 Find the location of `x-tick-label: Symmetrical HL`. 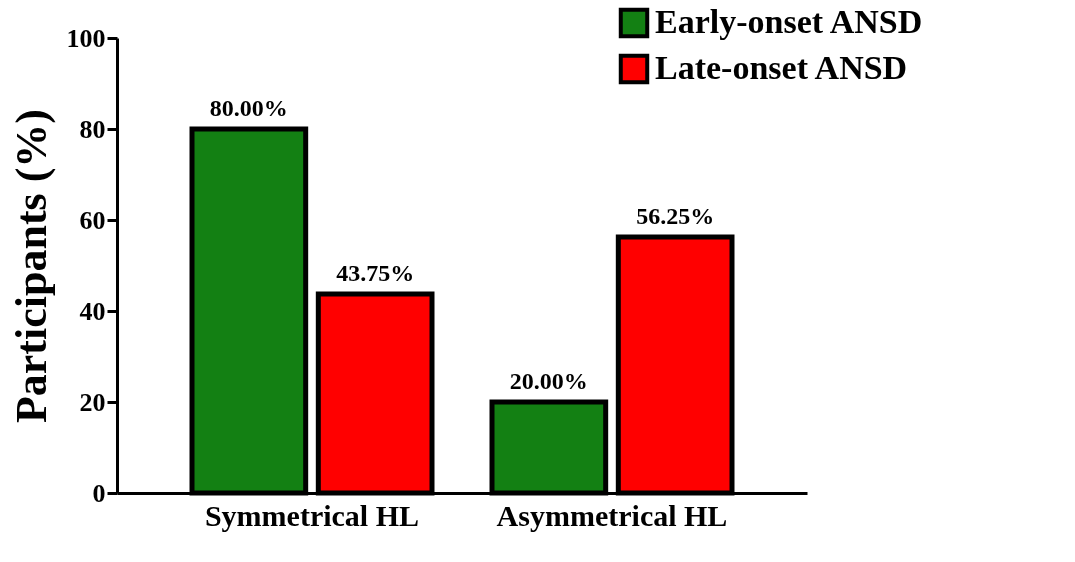

x-tick-label: Symmetrical HL is located at coordinates (312, 515).